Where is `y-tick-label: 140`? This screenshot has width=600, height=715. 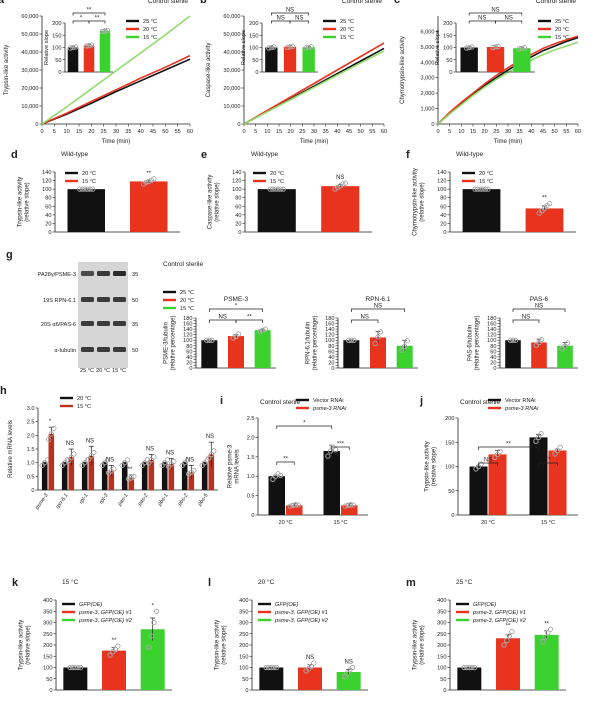 y-tick-label: 140 is located at coordinates (187, 330).